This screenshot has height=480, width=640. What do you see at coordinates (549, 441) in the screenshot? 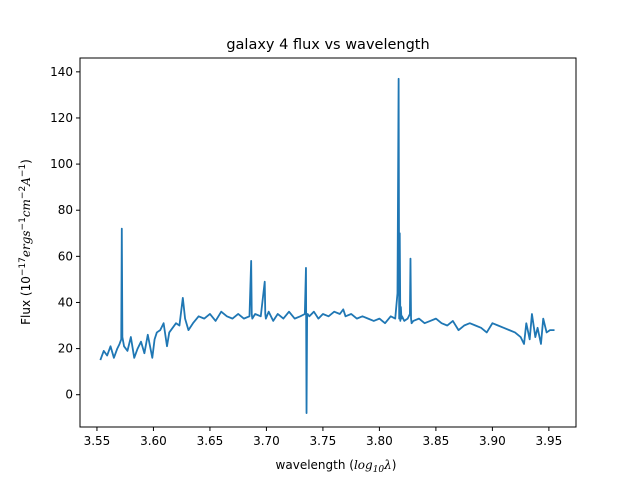
I see `x-tick-label: 3.95` at bounding box center [549, 441].